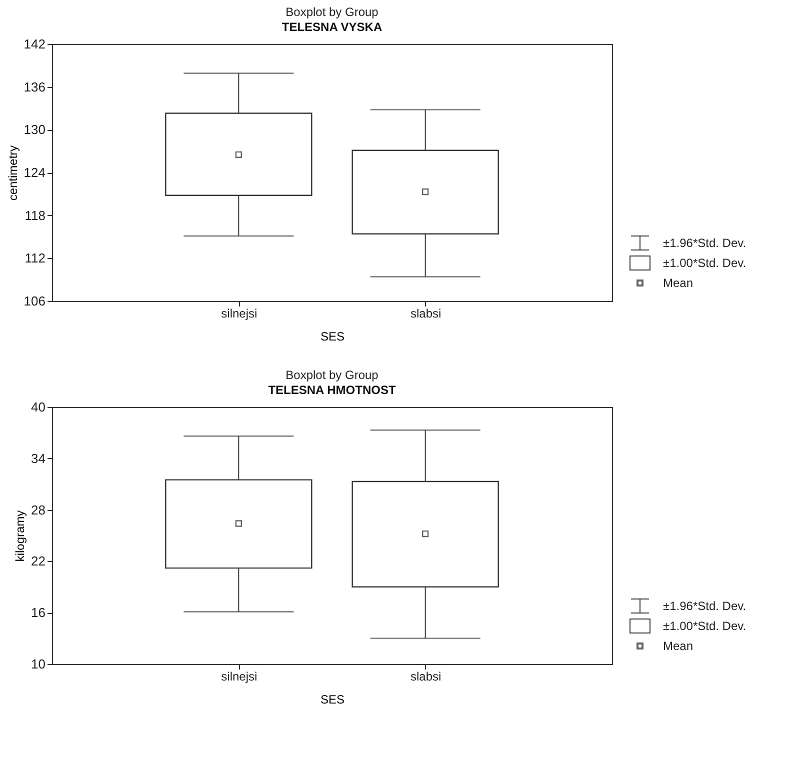  What do you see at coordinates (35, 86) in the screenshot?
I see `y-tick-label: 136` at bounding box center [35, 86].